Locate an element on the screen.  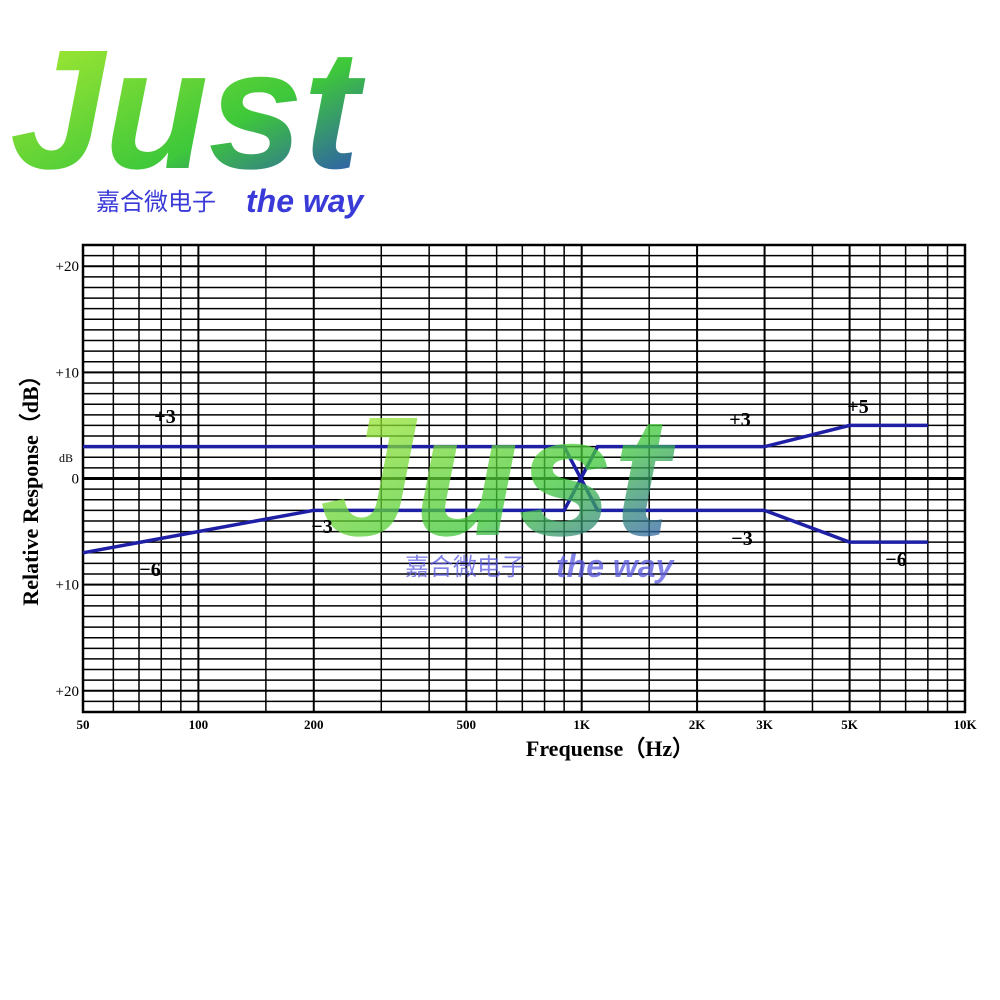
x-tick-label: 50 is located at coordinates (83, 724).